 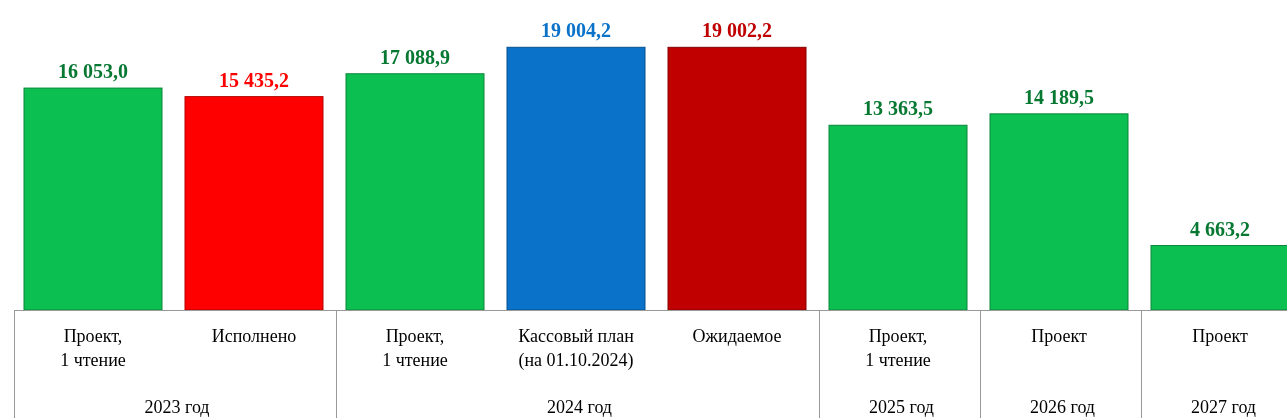 What do you see at coordinates (1223, 407) in the screenshot?
I see `text: 2027 год` at bounding box center [1223, 407].